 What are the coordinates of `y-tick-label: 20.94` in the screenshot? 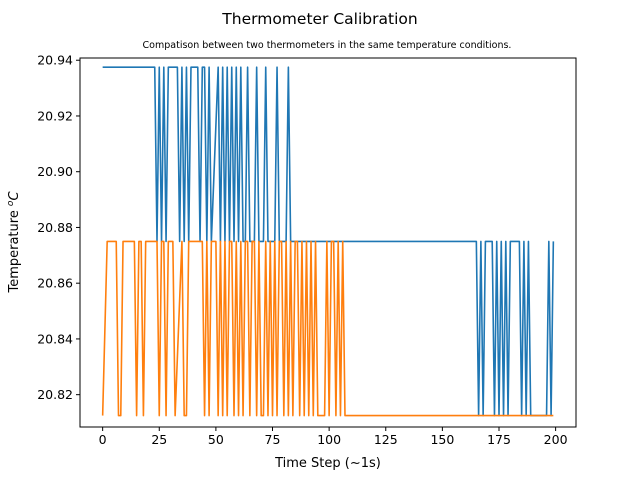 It's located at (55, 60).